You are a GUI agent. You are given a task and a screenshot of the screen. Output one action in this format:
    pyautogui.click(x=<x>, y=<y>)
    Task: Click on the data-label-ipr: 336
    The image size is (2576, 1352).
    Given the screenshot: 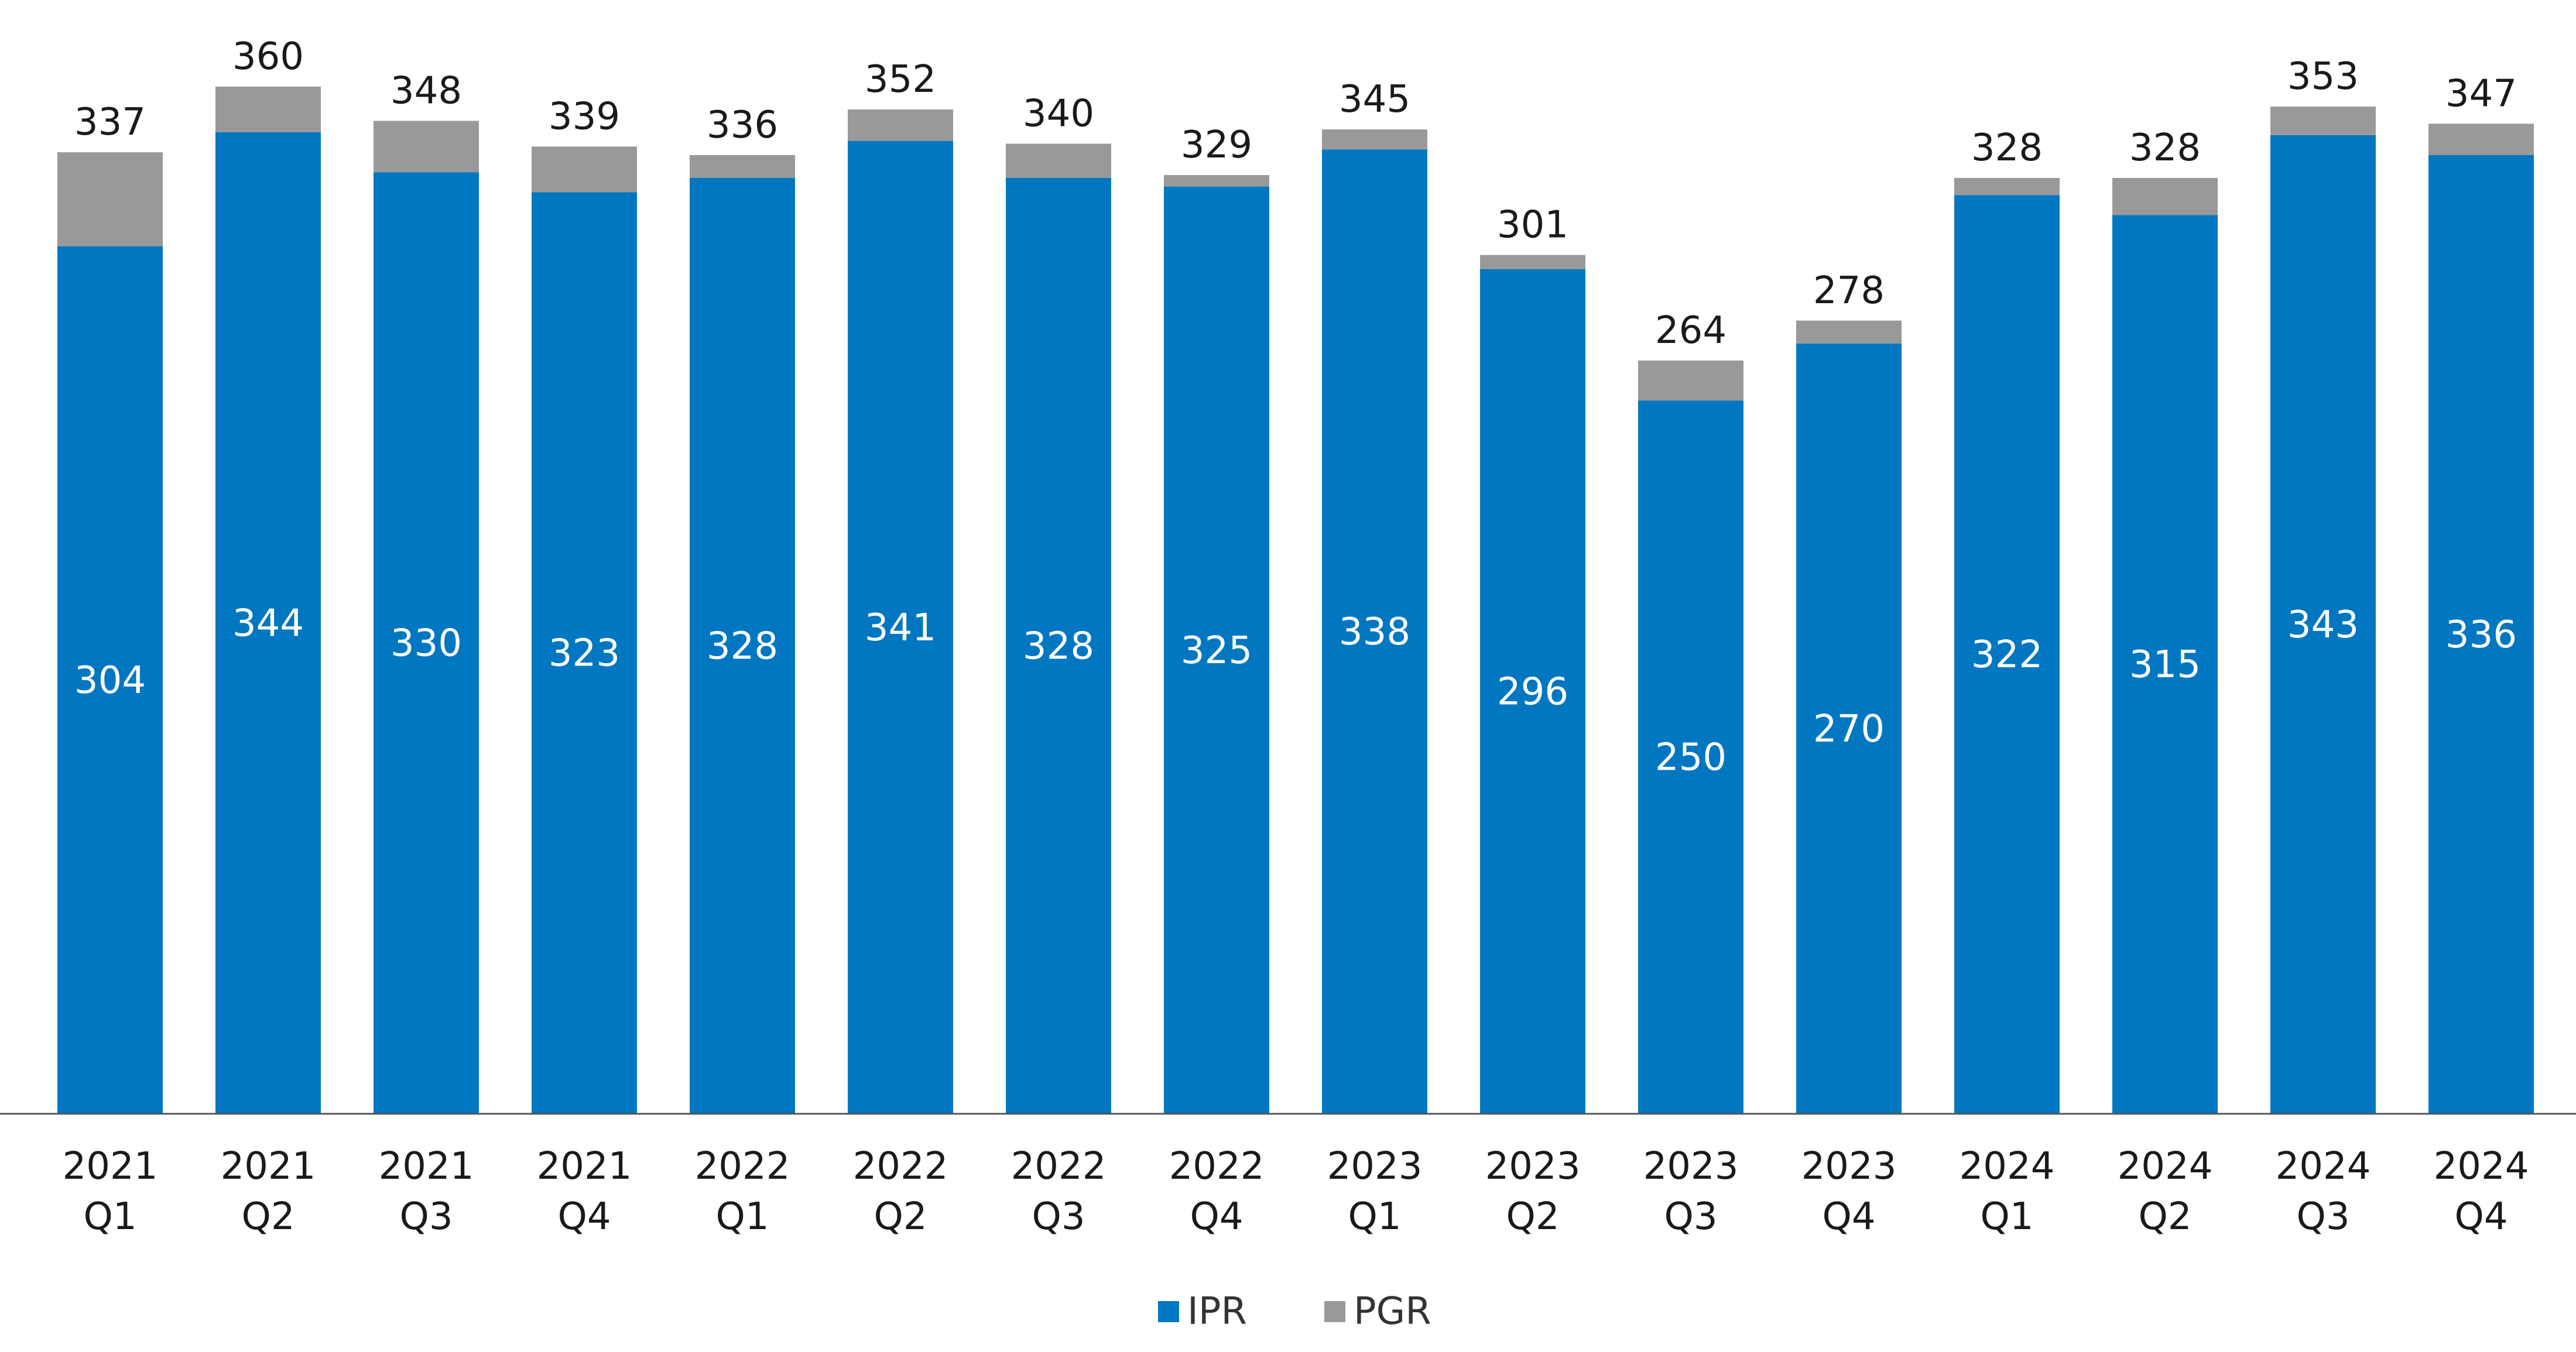 What is the action you would take?
    pyautogui.click(x=2481, y=635)
    